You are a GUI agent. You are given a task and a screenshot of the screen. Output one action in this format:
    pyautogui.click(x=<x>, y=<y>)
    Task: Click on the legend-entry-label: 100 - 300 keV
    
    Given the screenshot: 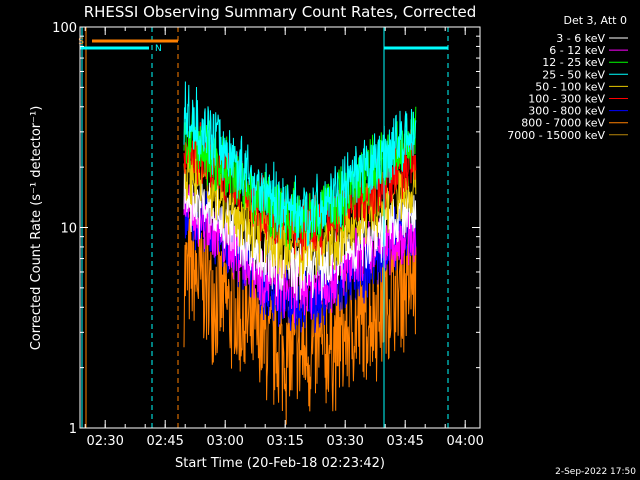 What is the action you would take?
    pyautogui.click(x=566, y=99)
    